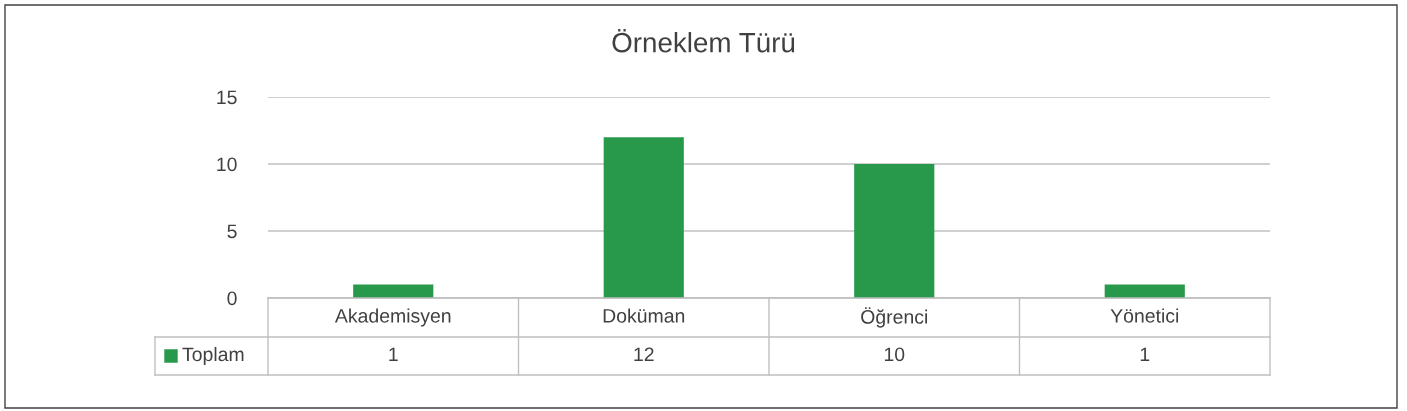 The image size is (1407, 411). What do you see at coordinates (894, 317) in the screenshot?
I see `x-tick-label: Öğrenci` at bounding box center [894, 317].